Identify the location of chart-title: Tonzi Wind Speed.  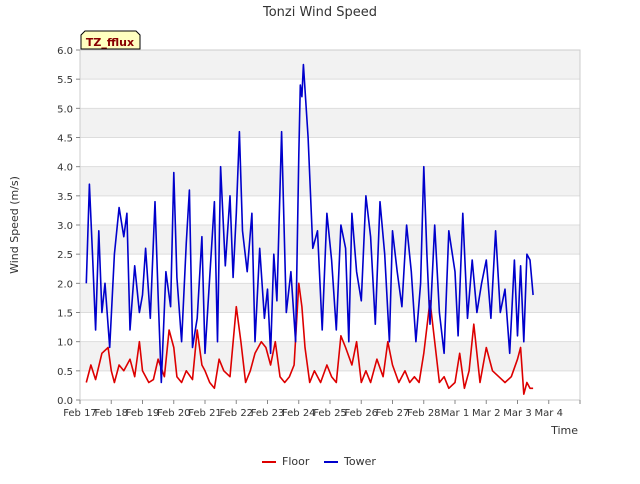
(319, 12).